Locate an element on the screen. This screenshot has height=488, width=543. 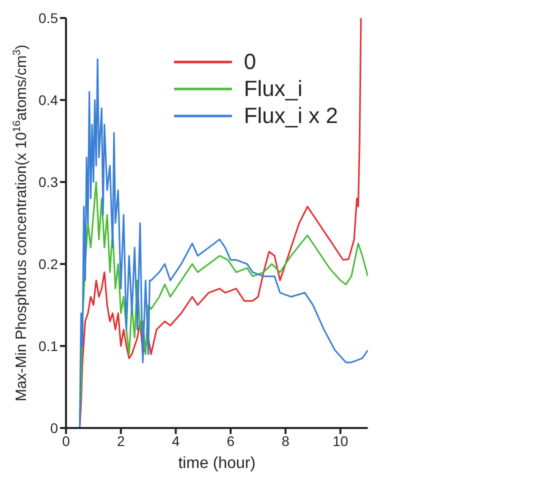
x-tick-label: 10 is located at coordinates (340, 440).